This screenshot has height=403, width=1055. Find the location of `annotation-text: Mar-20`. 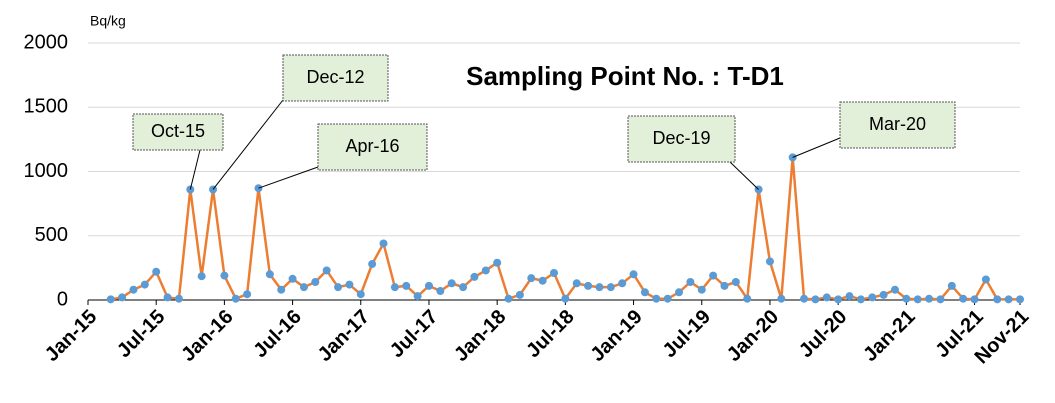

annotation-text: Mar-20 is located at coordinates (897, 124).